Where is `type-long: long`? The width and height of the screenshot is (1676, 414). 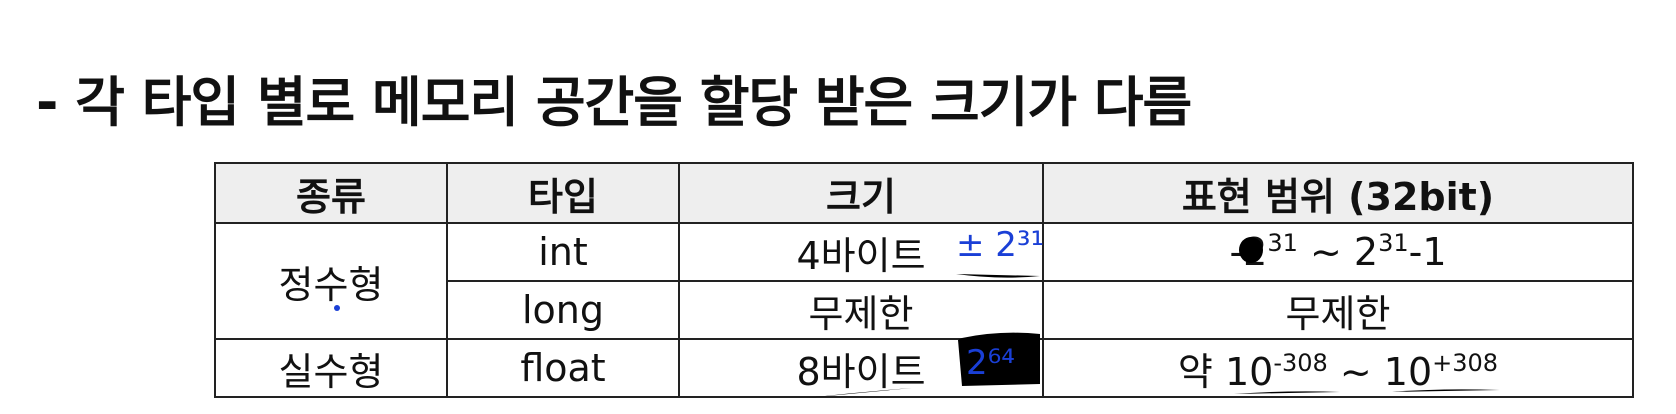
type-long: long is located at coordinates (563, 310).